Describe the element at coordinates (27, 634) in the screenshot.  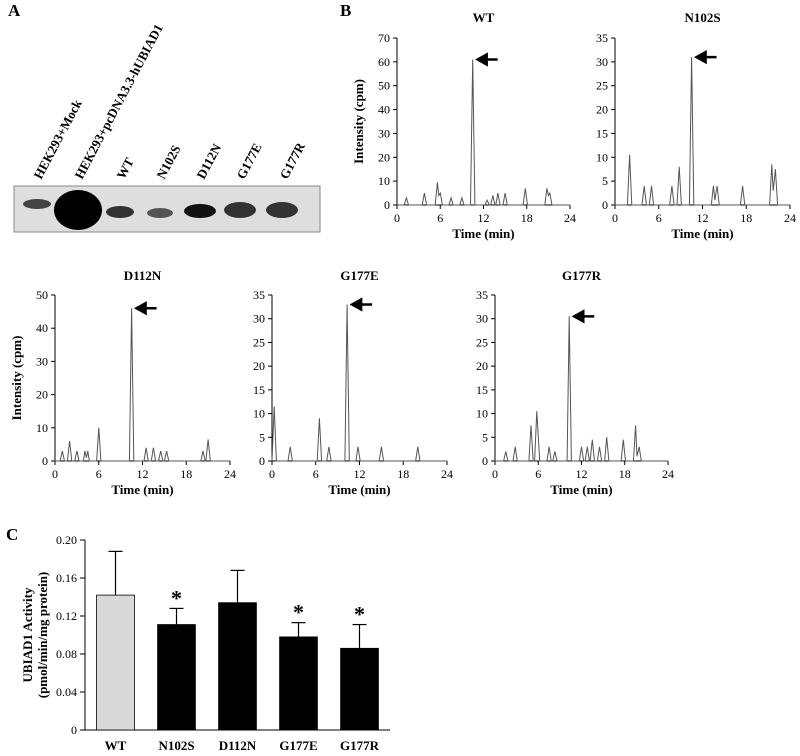
I see `y-axis-label: UBIAD1 Activity` at that location.